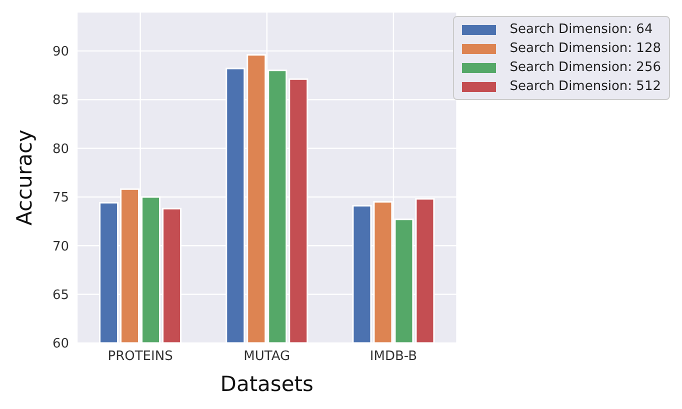 The height and width of the screenshot is (409, 682). What do you see at coordinates (60, 246) in the screenshot?
I see `y-tick-label: 70` at bounding box center [60, 246].